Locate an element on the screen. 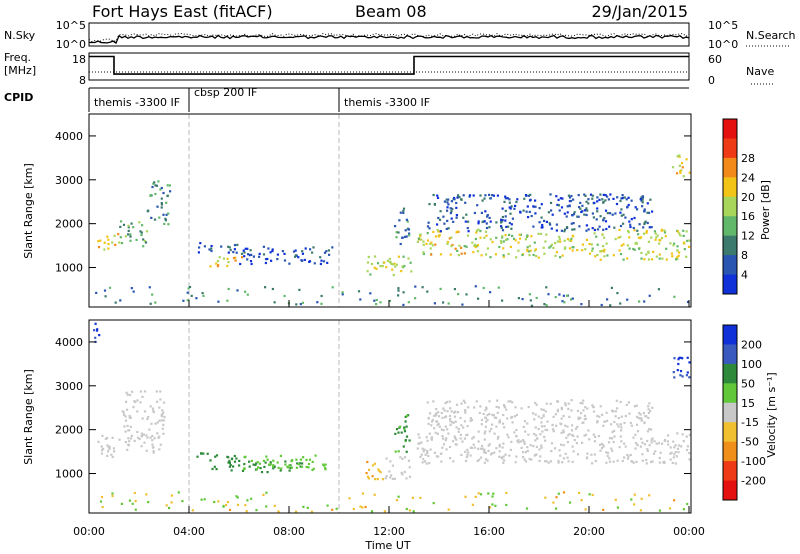 The width and height of the screenshot is (800, 554). power-colorbar-label: Power [dB] is located at coordinates (765, 210).